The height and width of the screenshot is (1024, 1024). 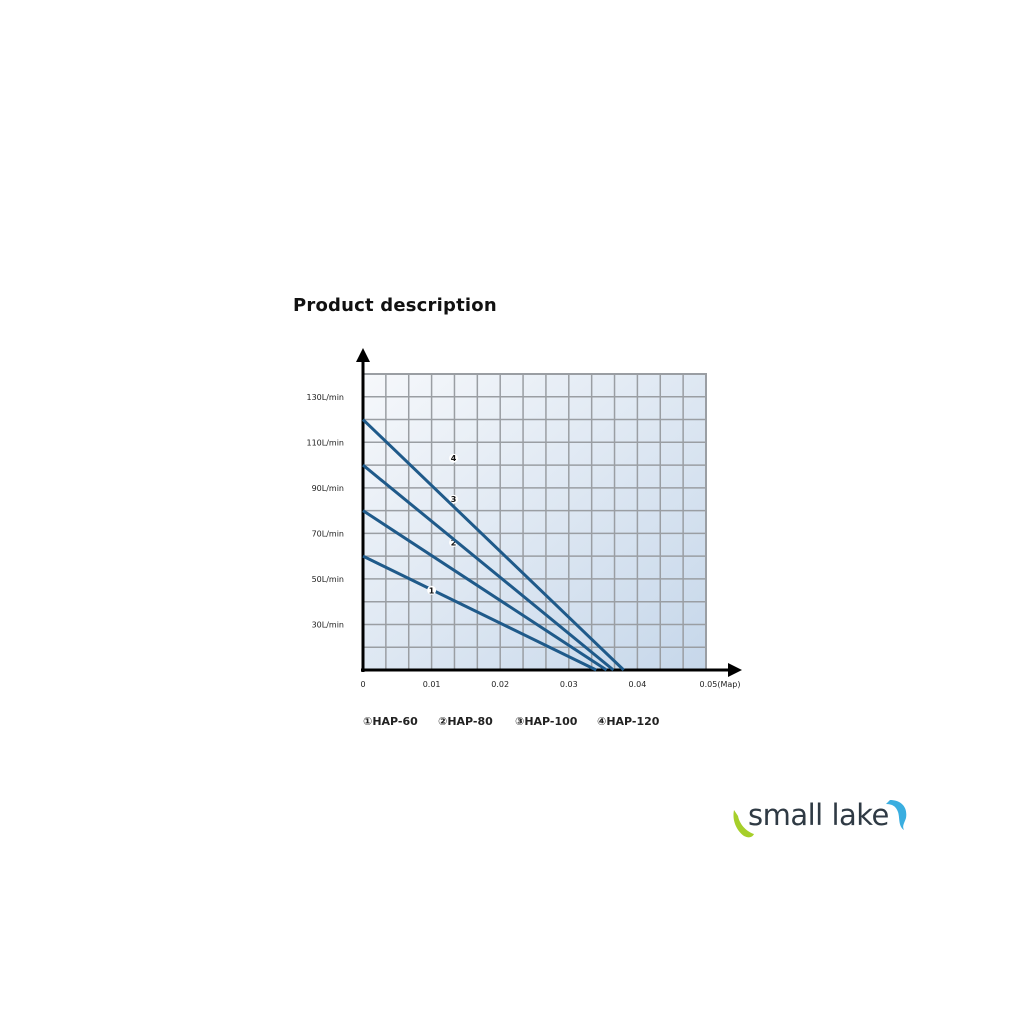 What do you see at coordinates (454, 542) in the screenshot?
I see `series-marker-label: 2` at bounding box center [454, 542].